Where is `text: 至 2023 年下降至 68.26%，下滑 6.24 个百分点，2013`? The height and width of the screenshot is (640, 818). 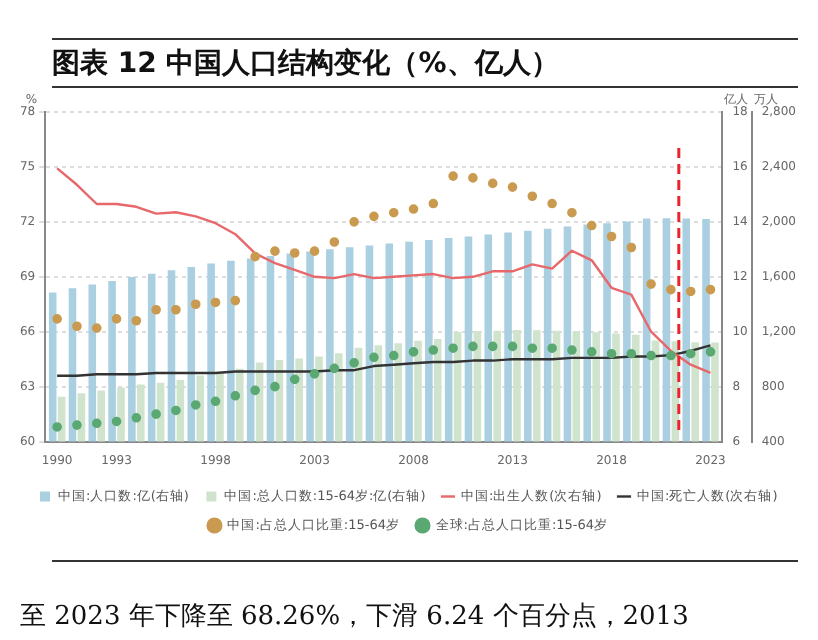 text: 至 2023 年下降至 68.26%，下滑 6.24 个百分点，2013 is located at coordinates (355, 617).